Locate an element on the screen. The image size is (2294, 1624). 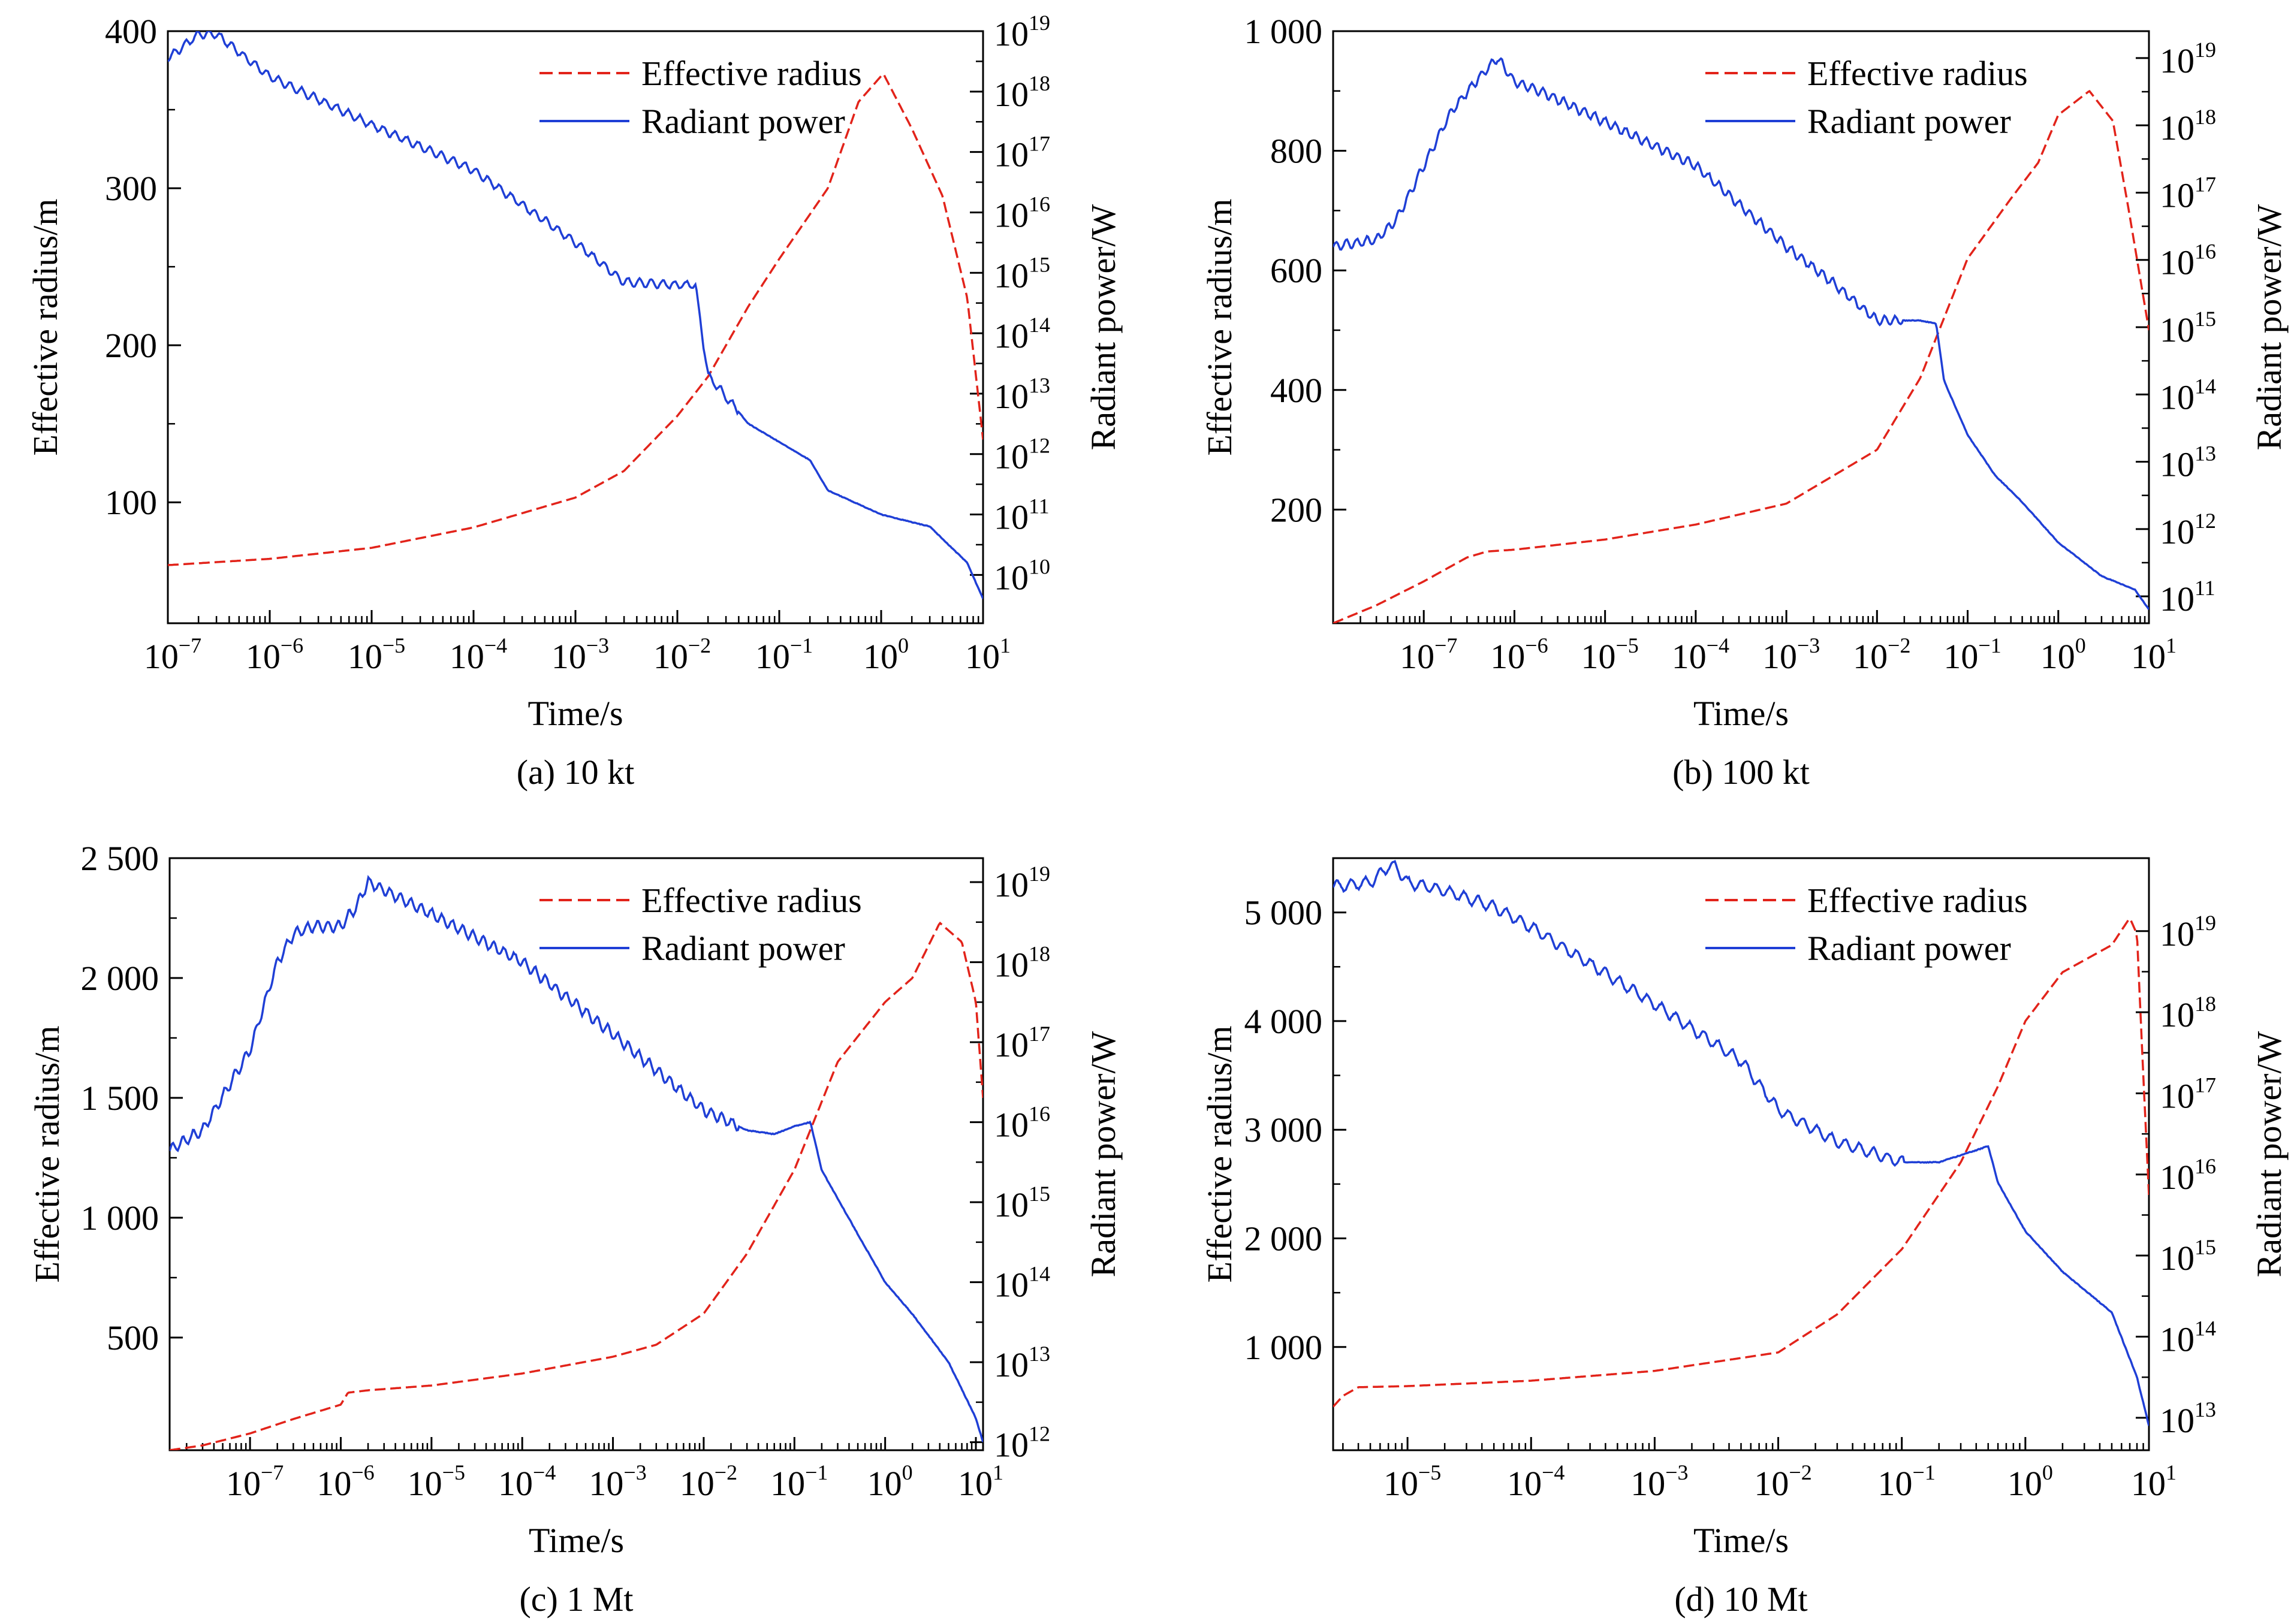
y-left-tick-label: 4 000 is located at coordinates (1283, 1021).